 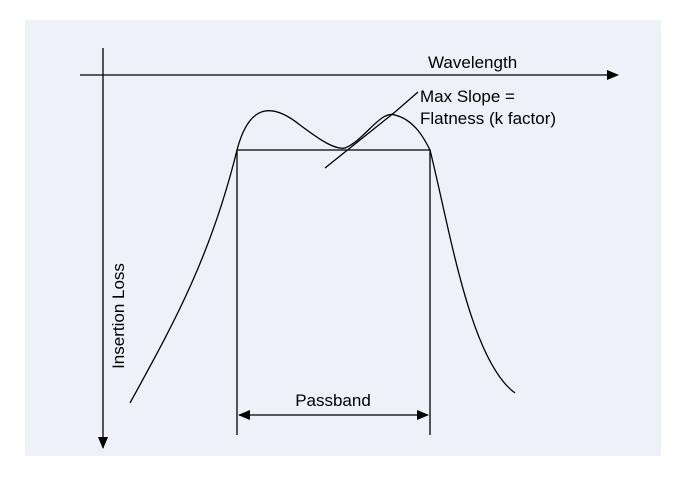 I want to click on annotation-line: Max Slope =, so click(x=467, y=96).